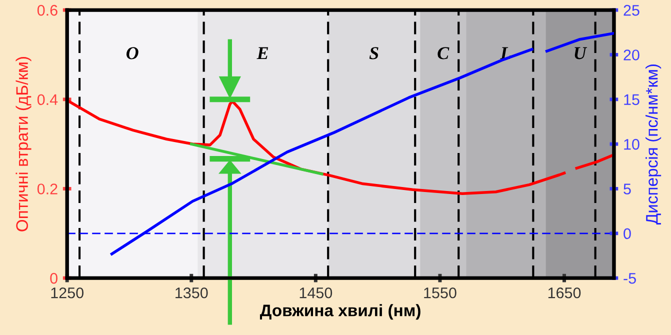  What do you see at coordinates (47, 100) in the screenshot?
I see `y-tick-label: 0.4` at bounding box center [47, 100].